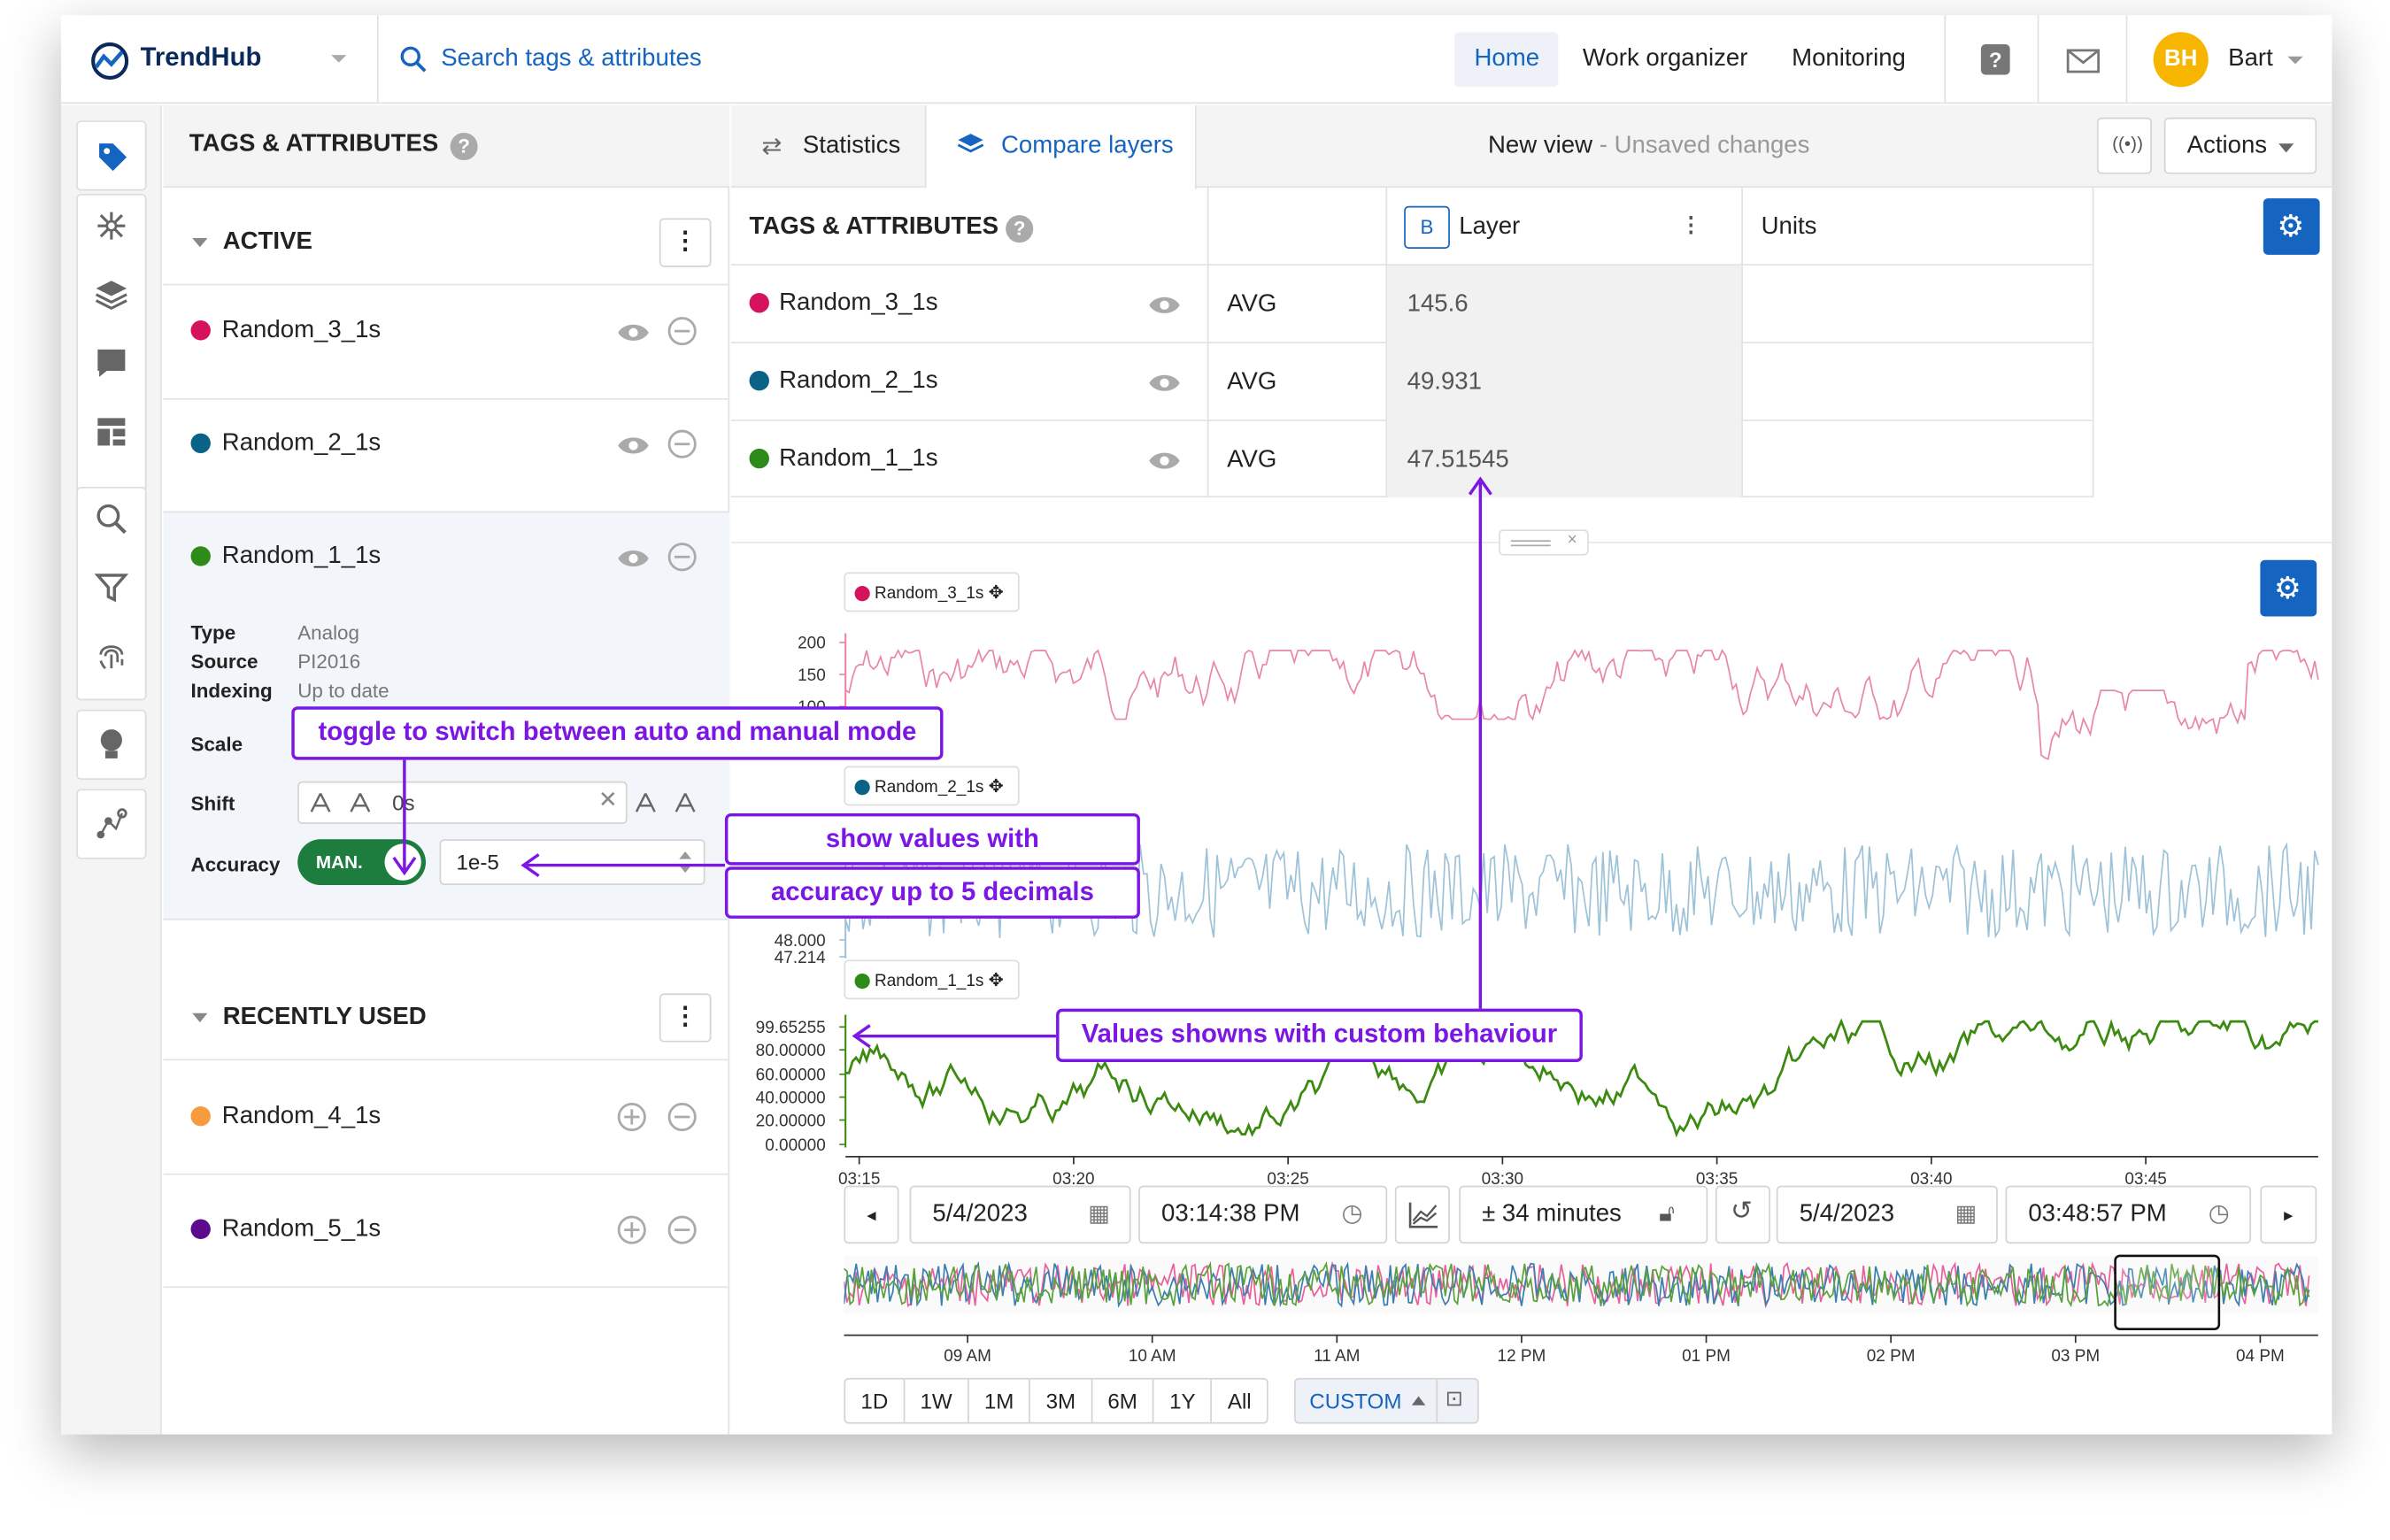 This screenshot has width=2390, height=1540. What do you see at coordinates (2083, 61) in the screenshot?
I see `mail-icon` at bounding box center [2083, 61].